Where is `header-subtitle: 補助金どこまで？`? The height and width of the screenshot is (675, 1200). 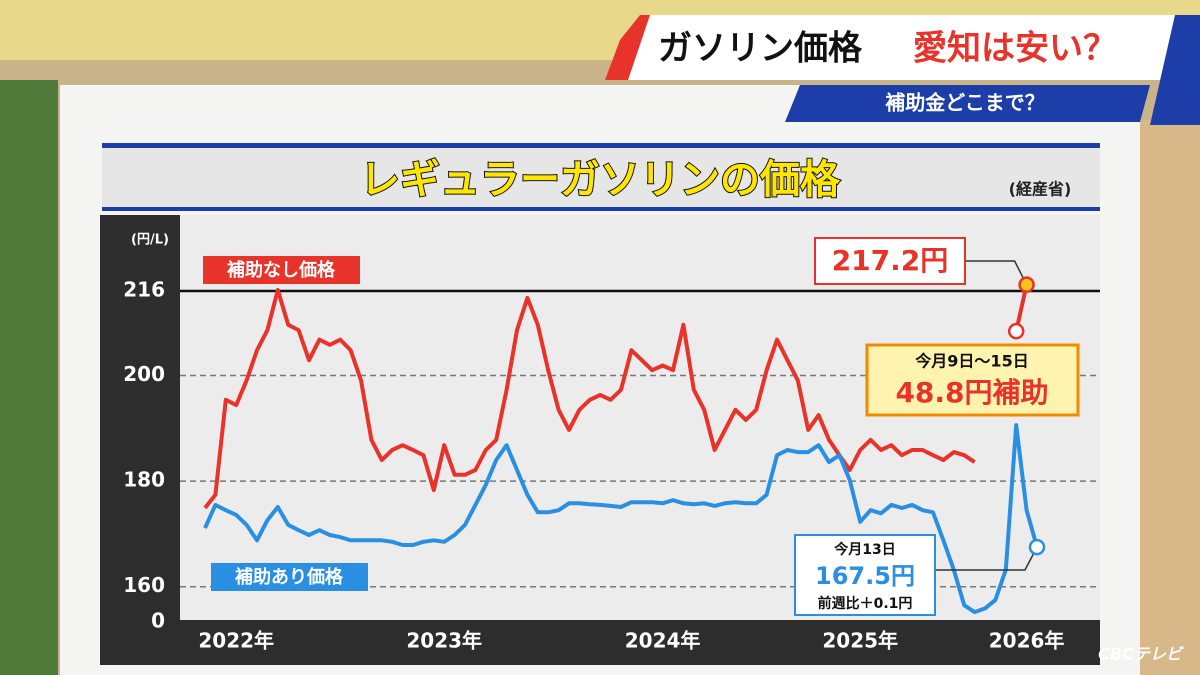 header-subtitle: 補助金どこまで？ is located at coordinates (964, 103).